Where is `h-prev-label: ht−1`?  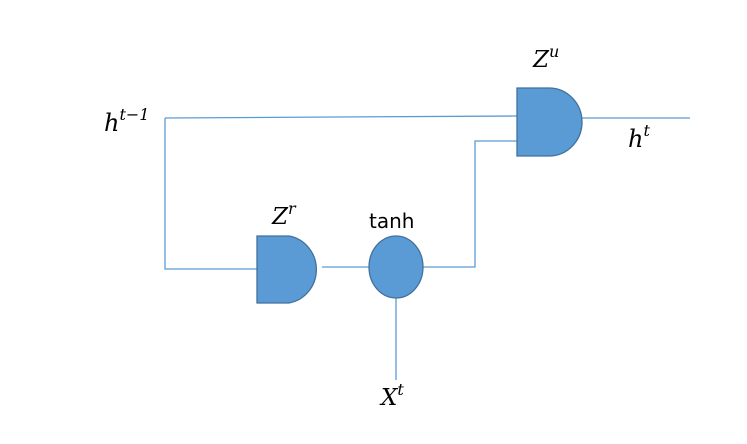 h-prev-label: ht−1 is located at coordinates (126, 121).